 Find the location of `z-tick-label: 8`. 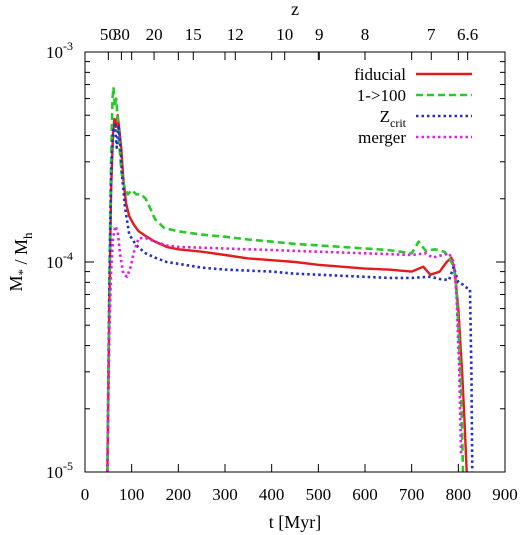

z-tick-label: 8 is located at coordinates (365, 34).